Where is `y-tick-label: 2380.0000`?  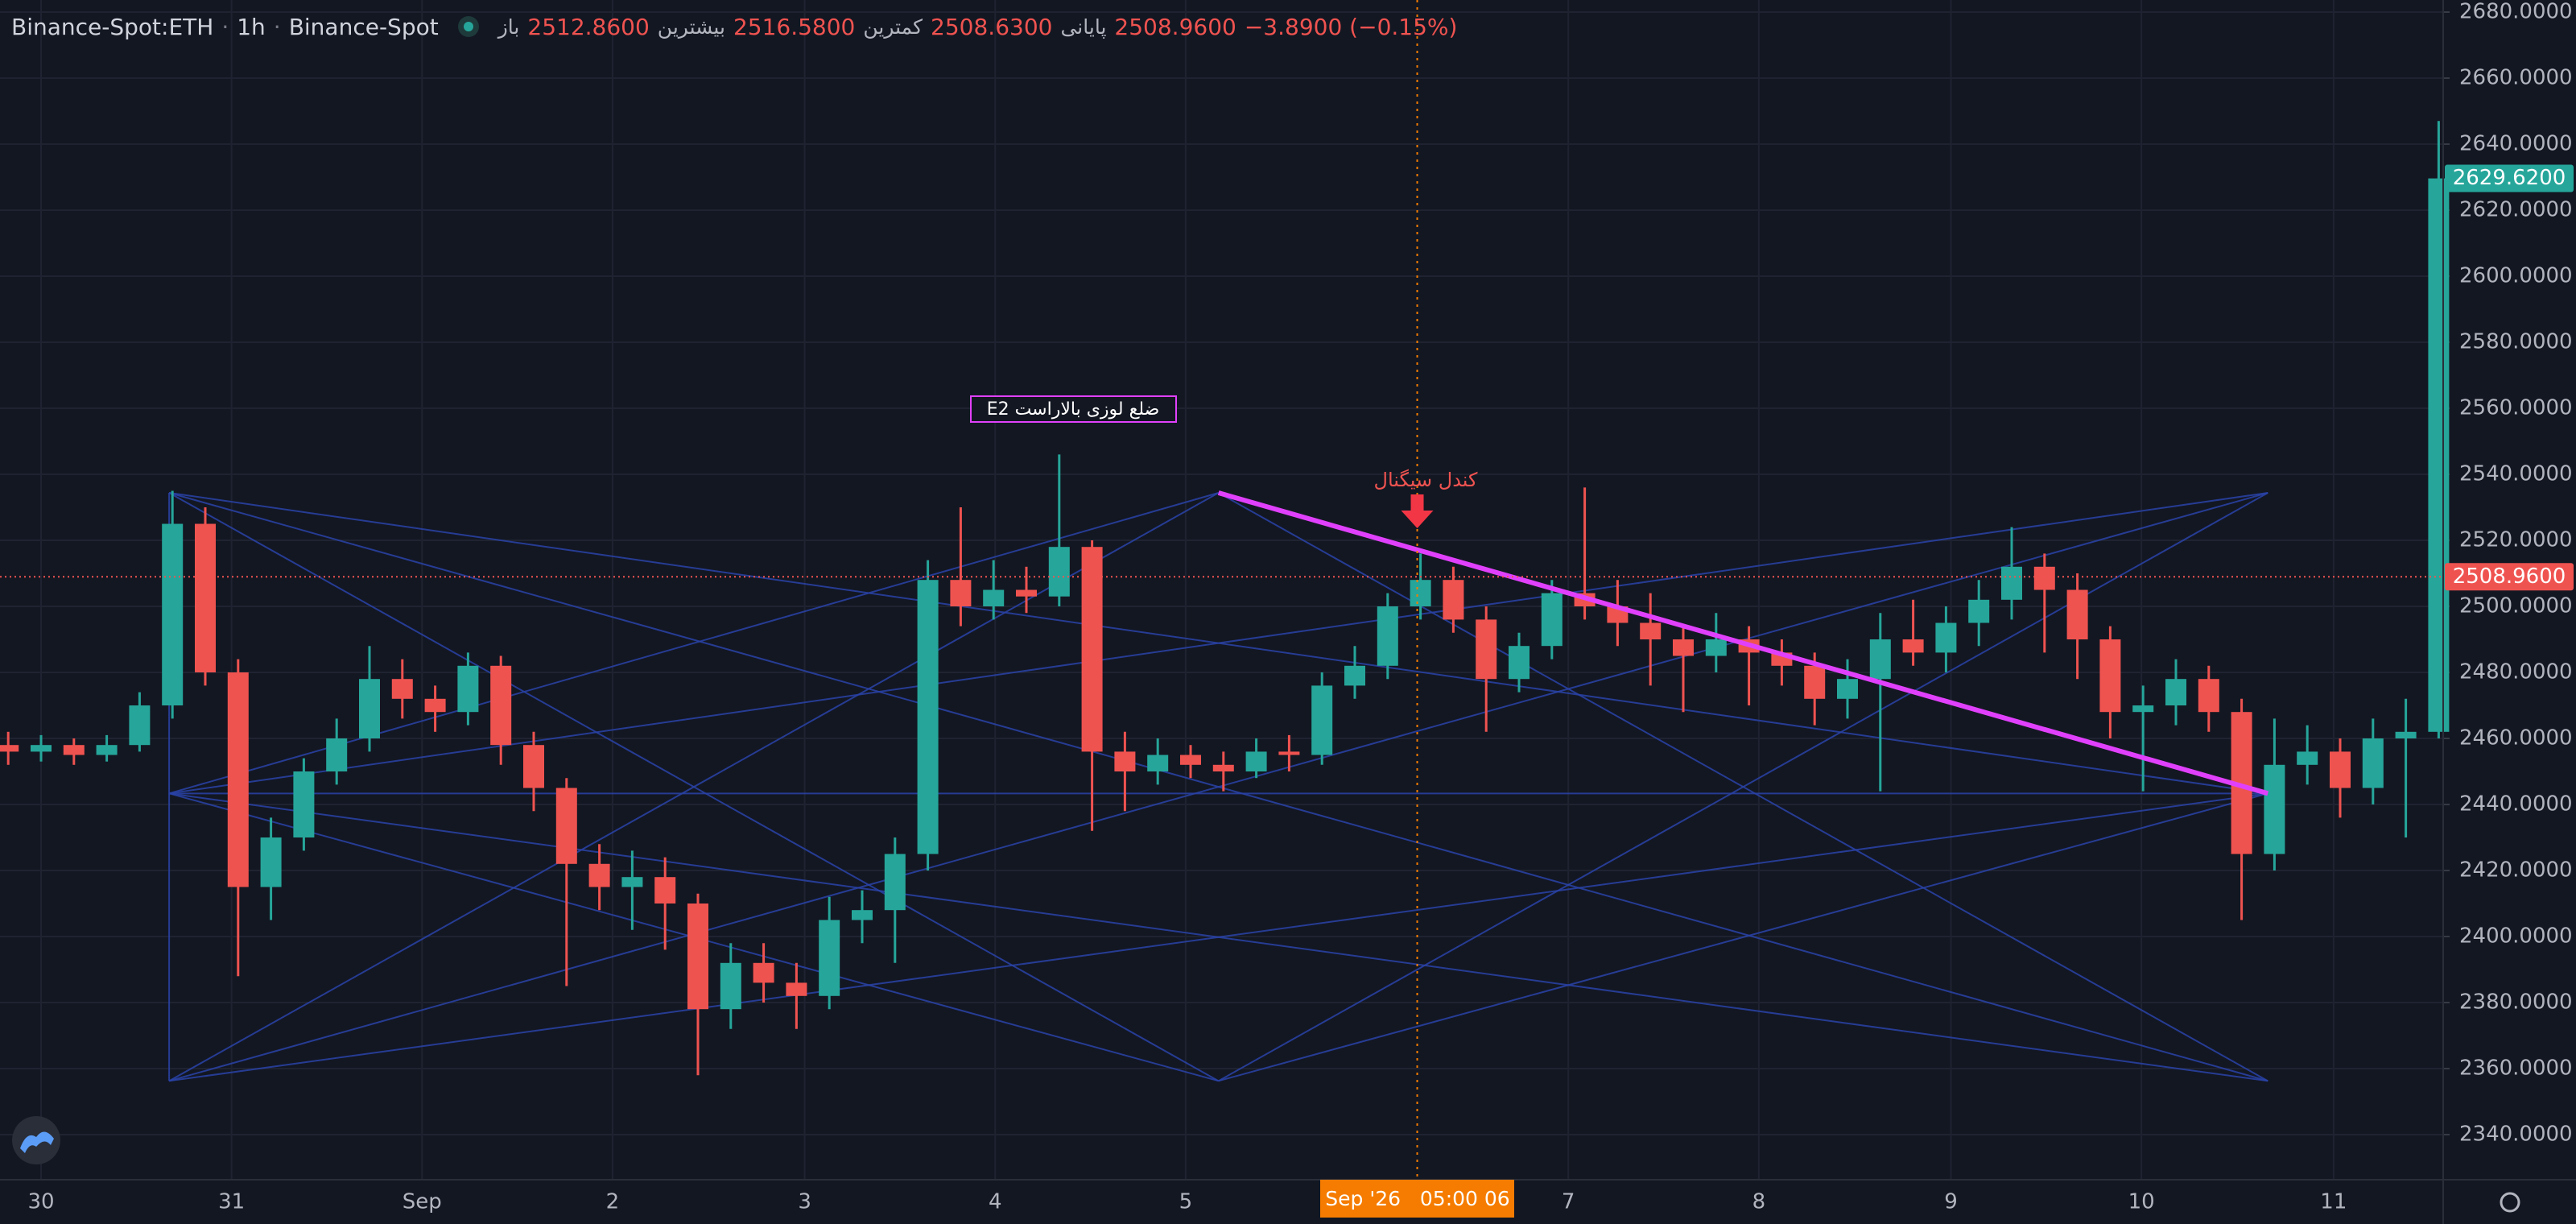
y-tick-label: 2380.0000 is located at coordinates (2516, 1002).